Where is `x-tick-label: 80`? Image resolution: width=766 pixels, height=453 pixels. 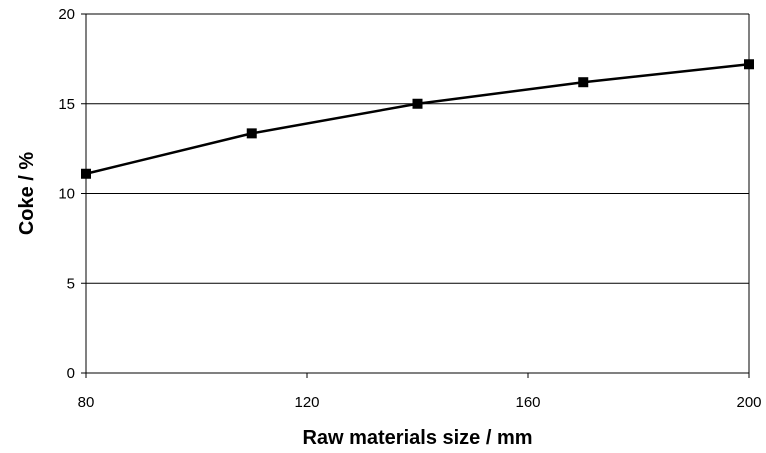
x-tick-label: 80 is located at coordinates (86, 402).